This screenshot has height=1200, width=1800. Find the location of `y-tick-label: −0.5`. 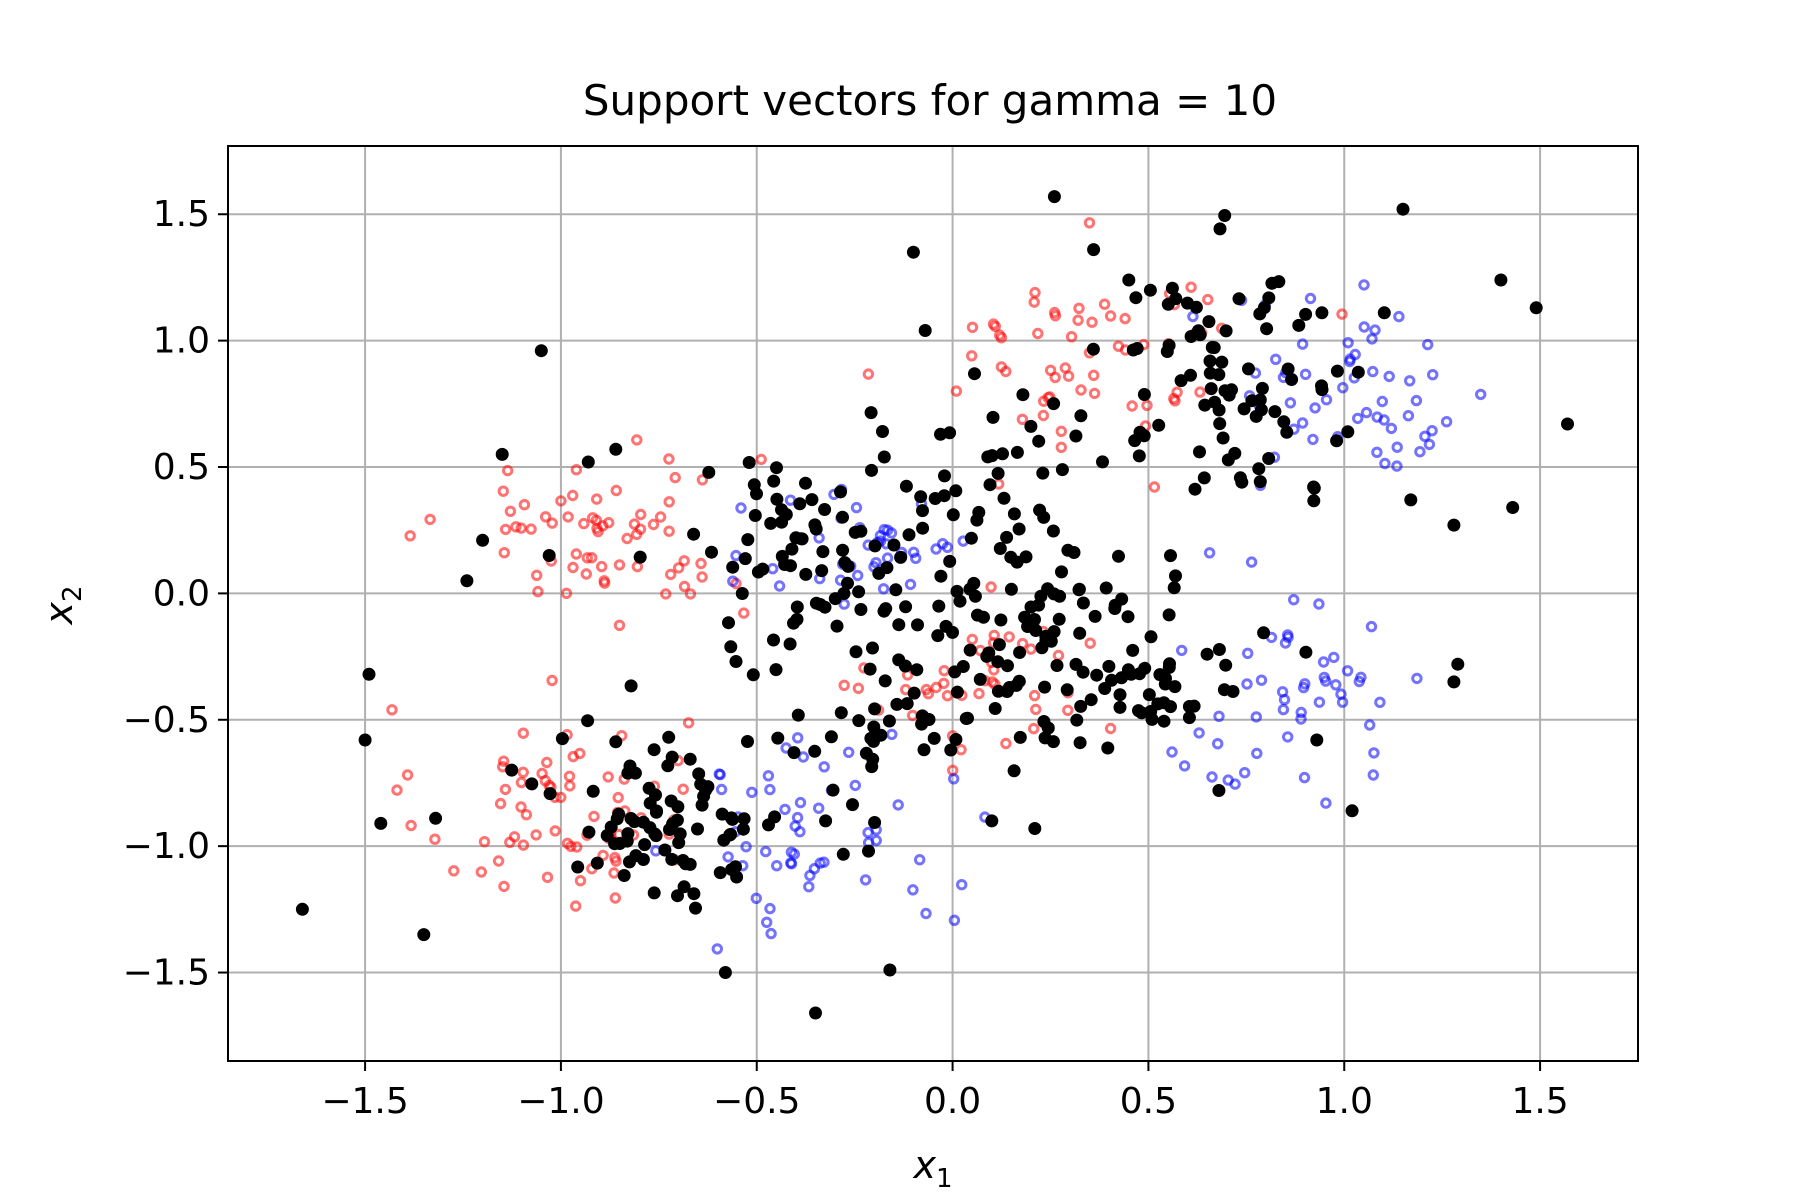

y-tick-label: −0.5 is located at coordinates (166, 720).